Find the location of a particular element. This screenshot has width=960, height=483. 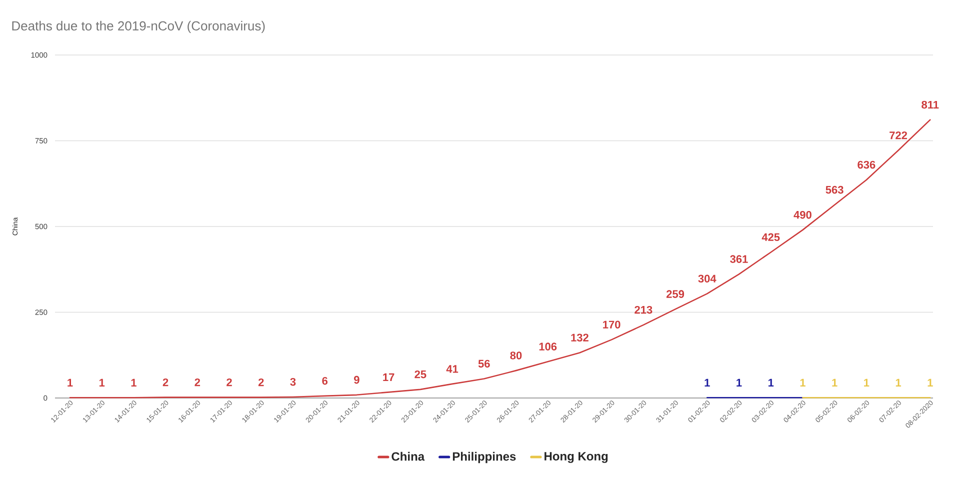

data-label: 170 is located at coordinates (611, 324).